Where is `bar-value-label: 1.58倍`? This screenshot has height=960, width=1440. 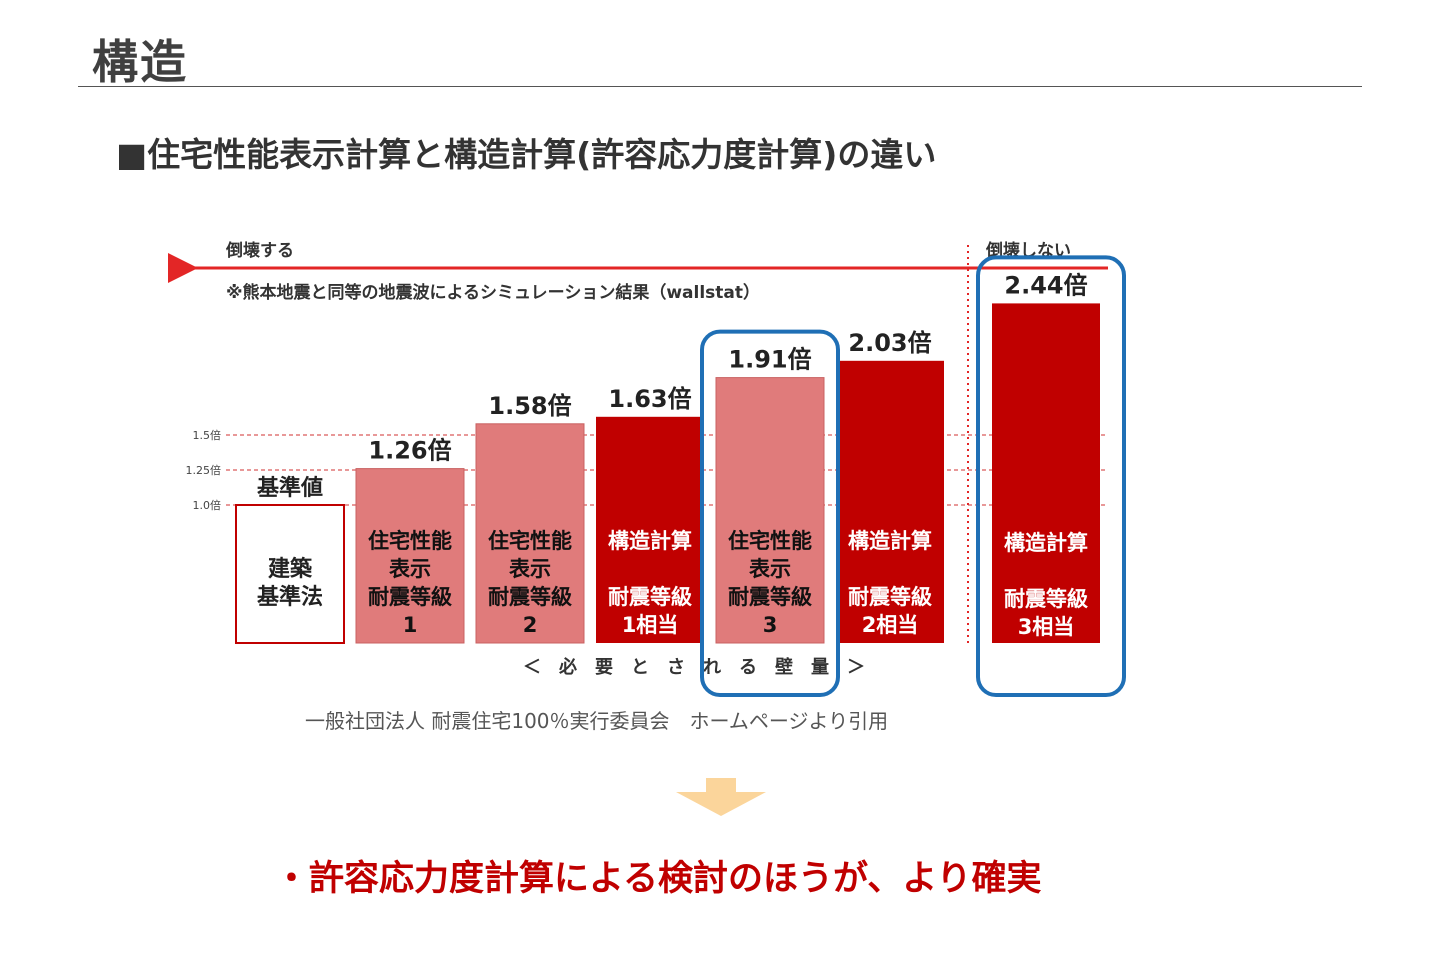
bar-value-label: 1.58倍 is located at coordinates (529, 406).